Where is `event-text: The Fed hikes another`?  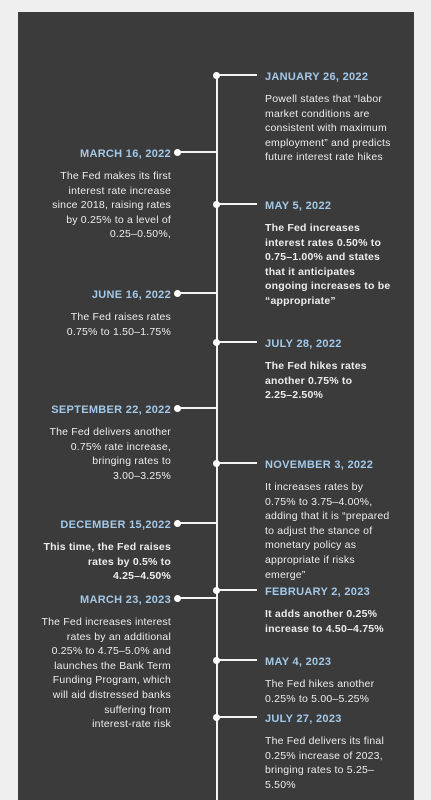
event-text: The Fed hikes another is located at coordinates (320, 684).